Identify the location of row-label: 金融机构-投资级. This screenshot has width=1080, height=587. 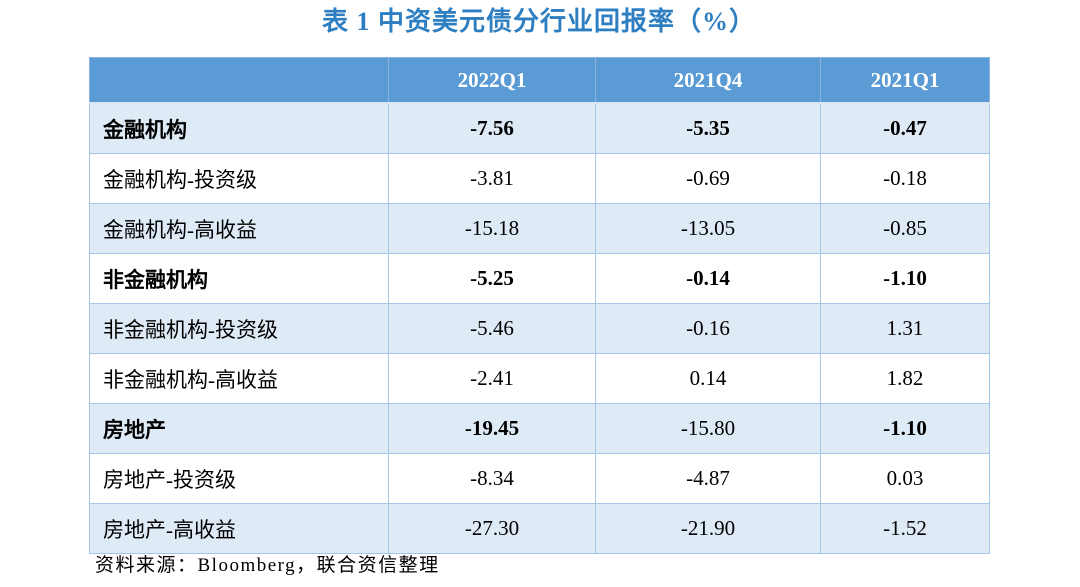
(239, 178).